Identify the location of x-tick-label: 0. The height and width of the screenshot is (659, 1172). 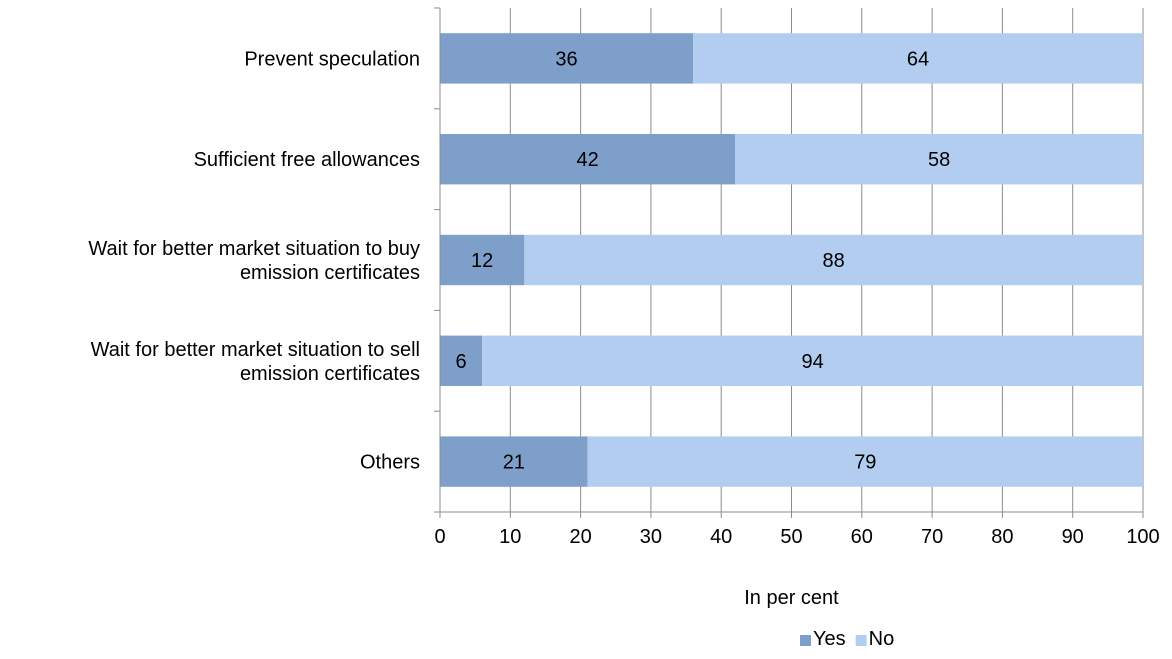
(439, 537).